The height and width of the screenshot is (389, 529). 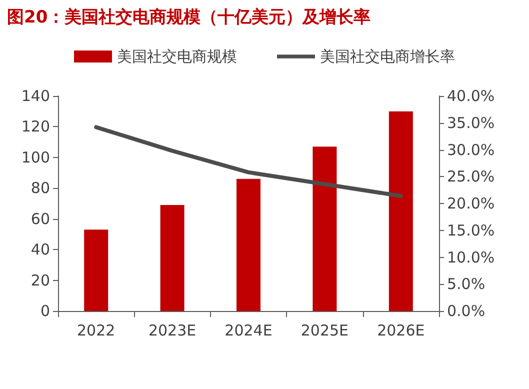 I want to click on x-tick-label: 2024E, so click(x=248, y=331).